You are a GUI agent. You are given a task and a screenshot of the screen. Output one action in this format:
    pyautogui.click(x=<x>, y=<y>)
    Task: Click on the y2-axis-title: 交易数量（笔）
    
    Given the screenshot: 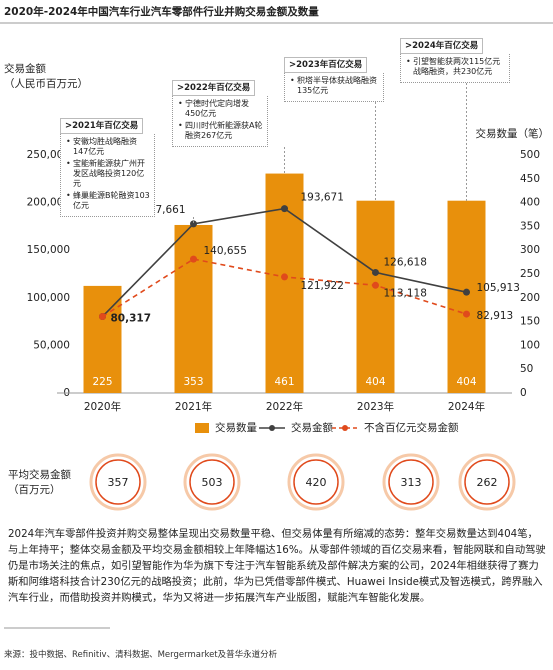 What is the action you would take?
    pyautogui.click(x=513, y=133)
    